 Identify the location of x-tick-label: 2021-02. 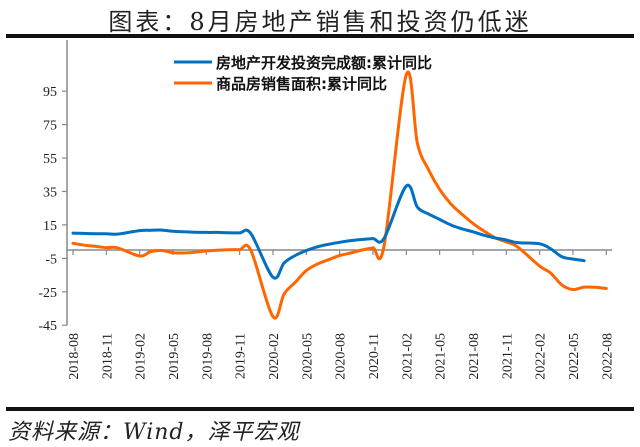
(407, 356).